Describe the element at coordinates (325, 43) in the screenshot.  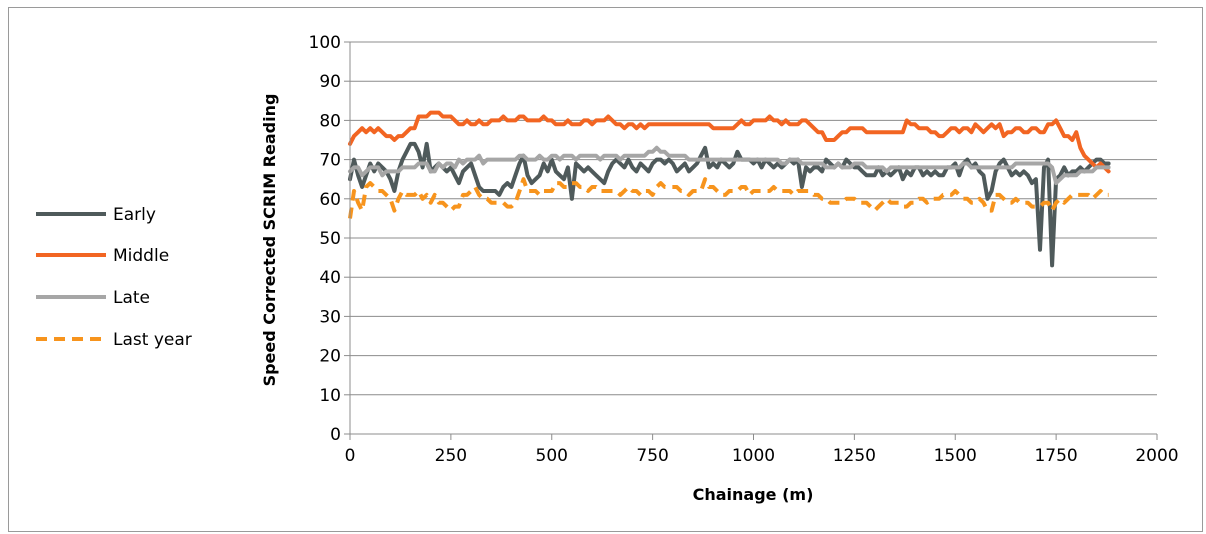
I see `y-tick-label: 100` at that location.